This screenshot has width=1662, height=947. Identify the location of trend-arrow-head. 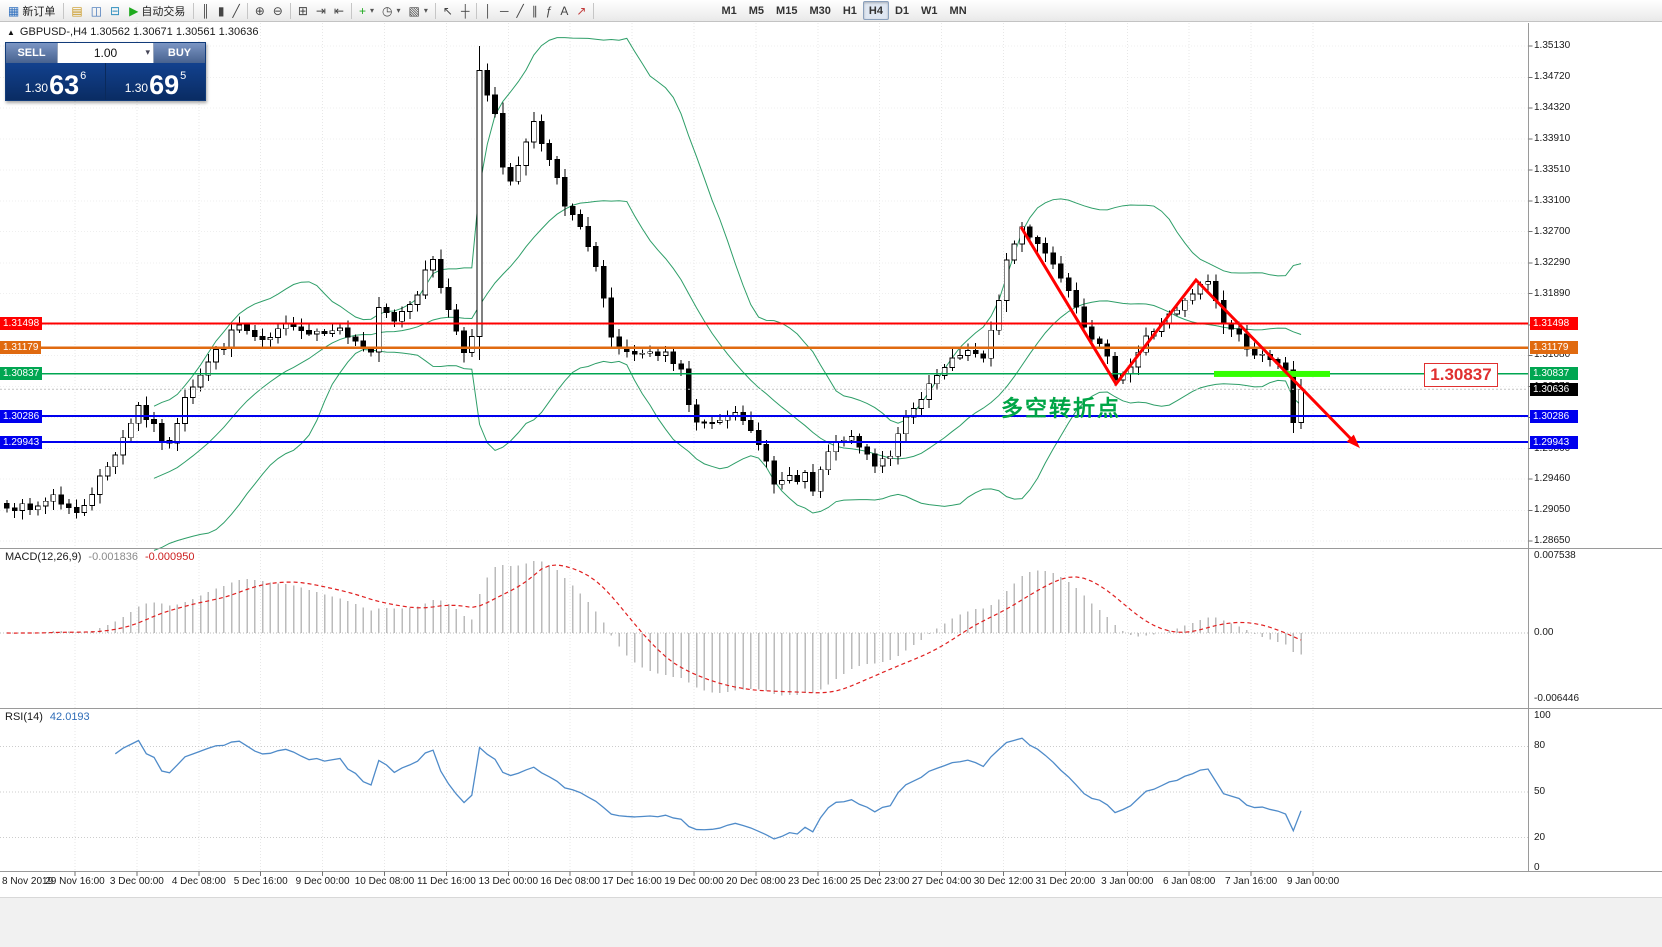
(1353, 441).